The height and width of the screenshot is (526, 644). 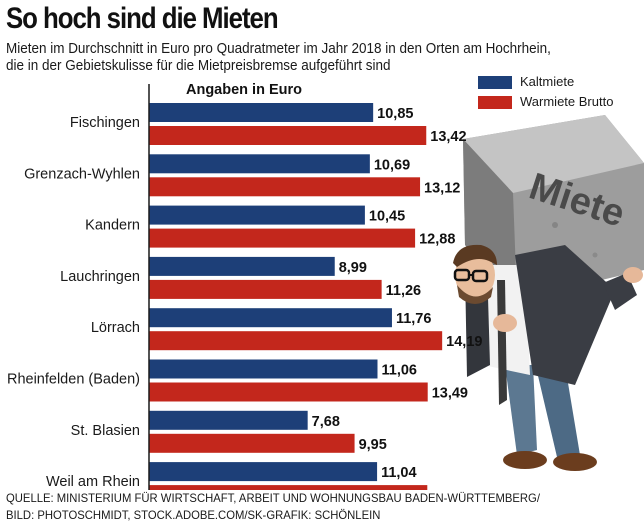 What do you see at coordinates (521, 410) in the screenshot?
I see `man-leg-left` at bounding box center [521, 410].